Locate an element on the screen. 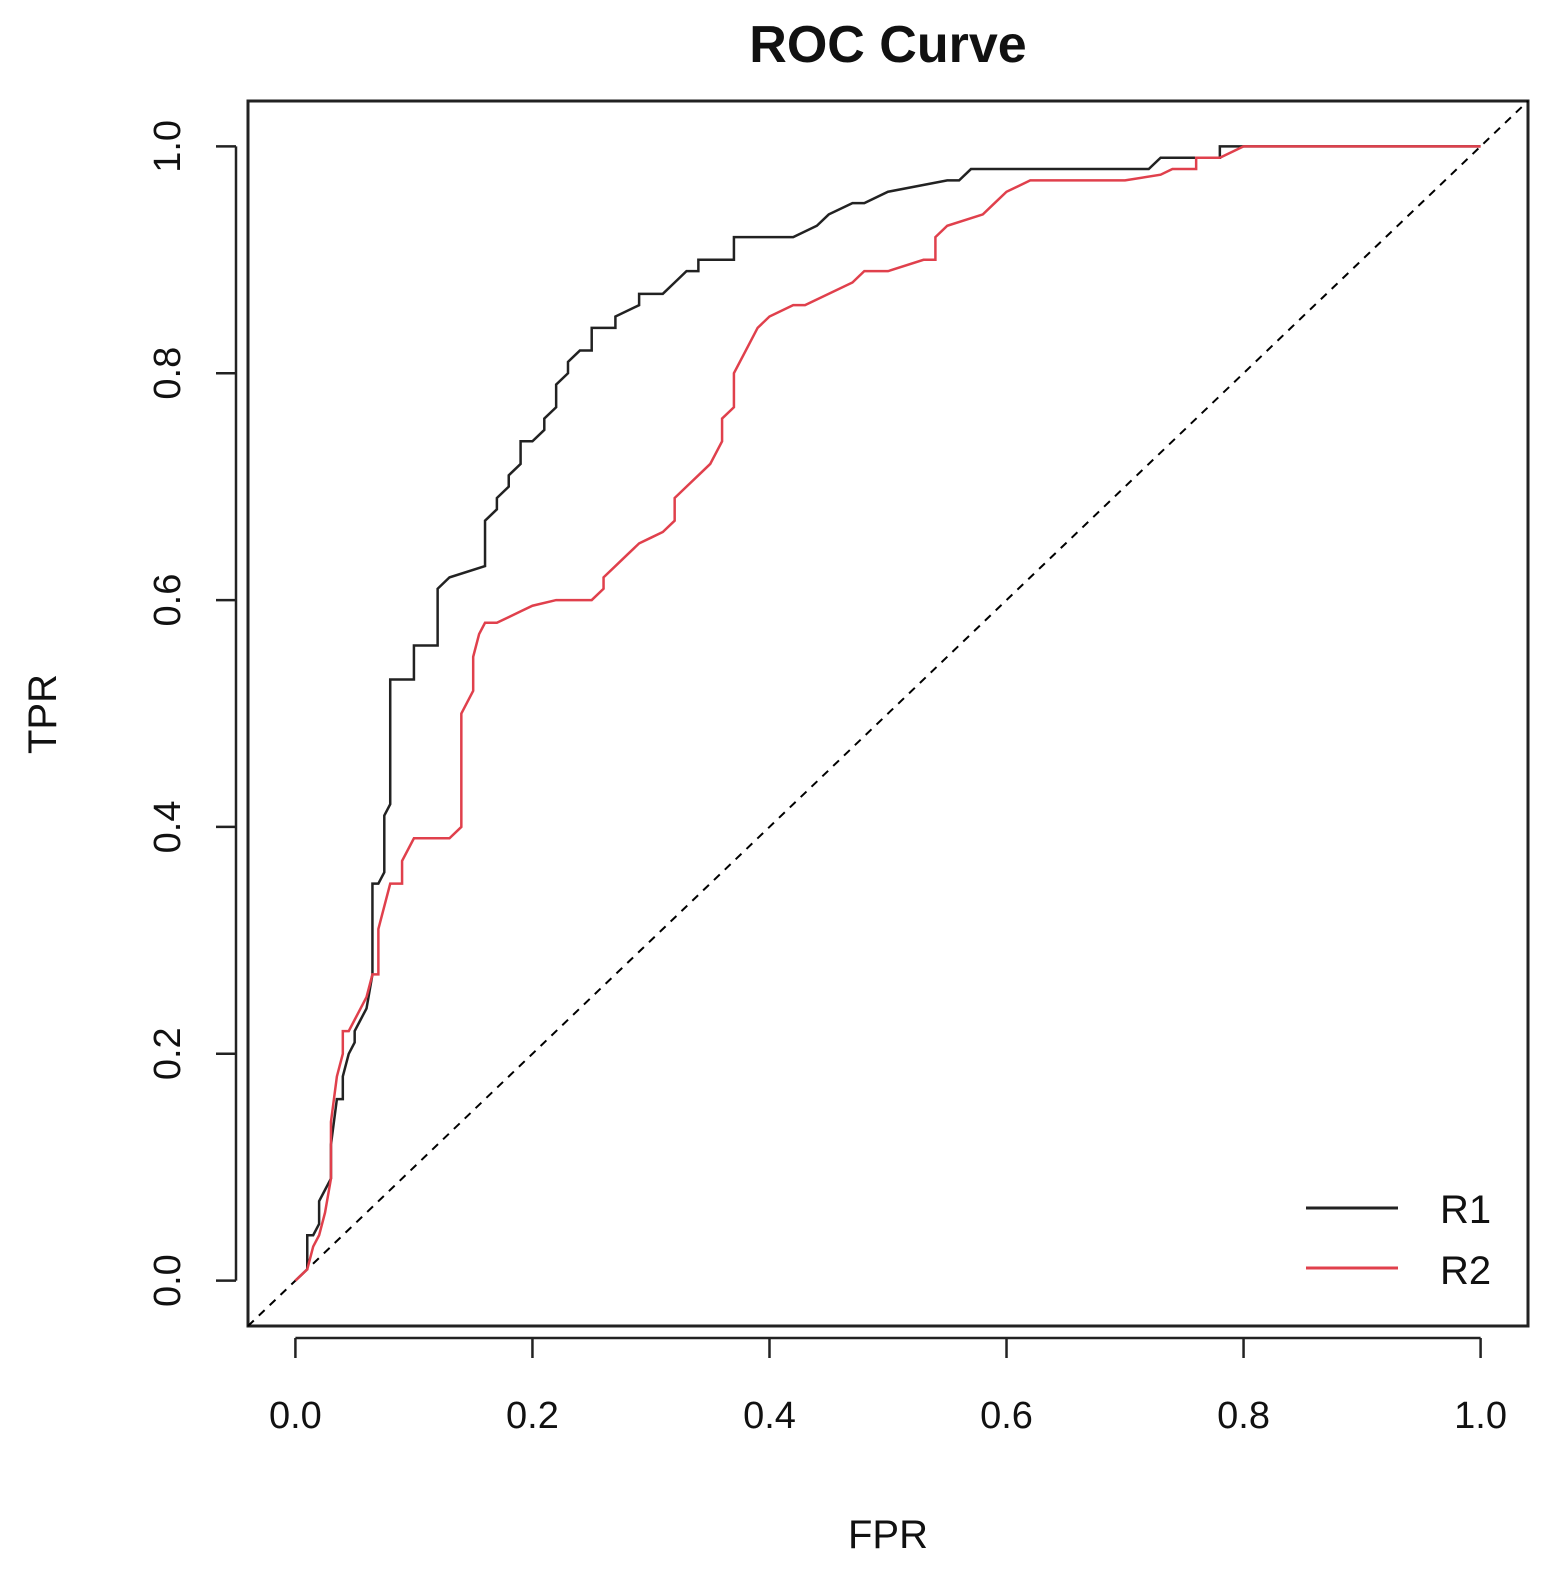 The height and width of the screenshot is (1572, 1560). legend: R1 R2 is located at coordinates (1398, 1240).